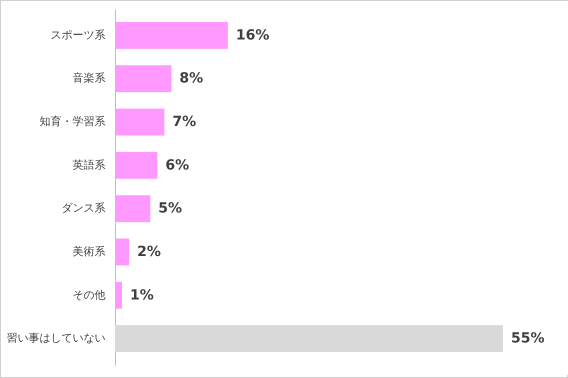 The height and width of the screenshot is (378, 568). What do you see at coordinates (84, 208) in the screenshot?
I see `y-tick-label: ダンス系` at bounding box center [84, 208].